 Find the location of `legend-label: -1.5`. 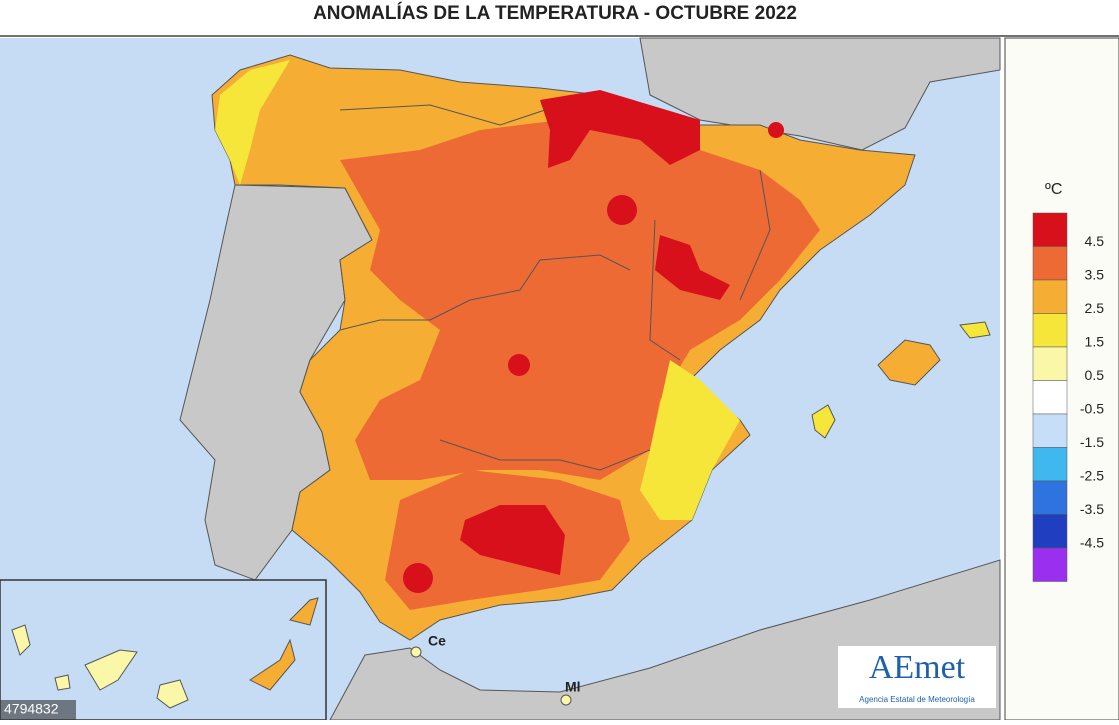

legend-label: -1.5 is located at coordinates (1092, 442).